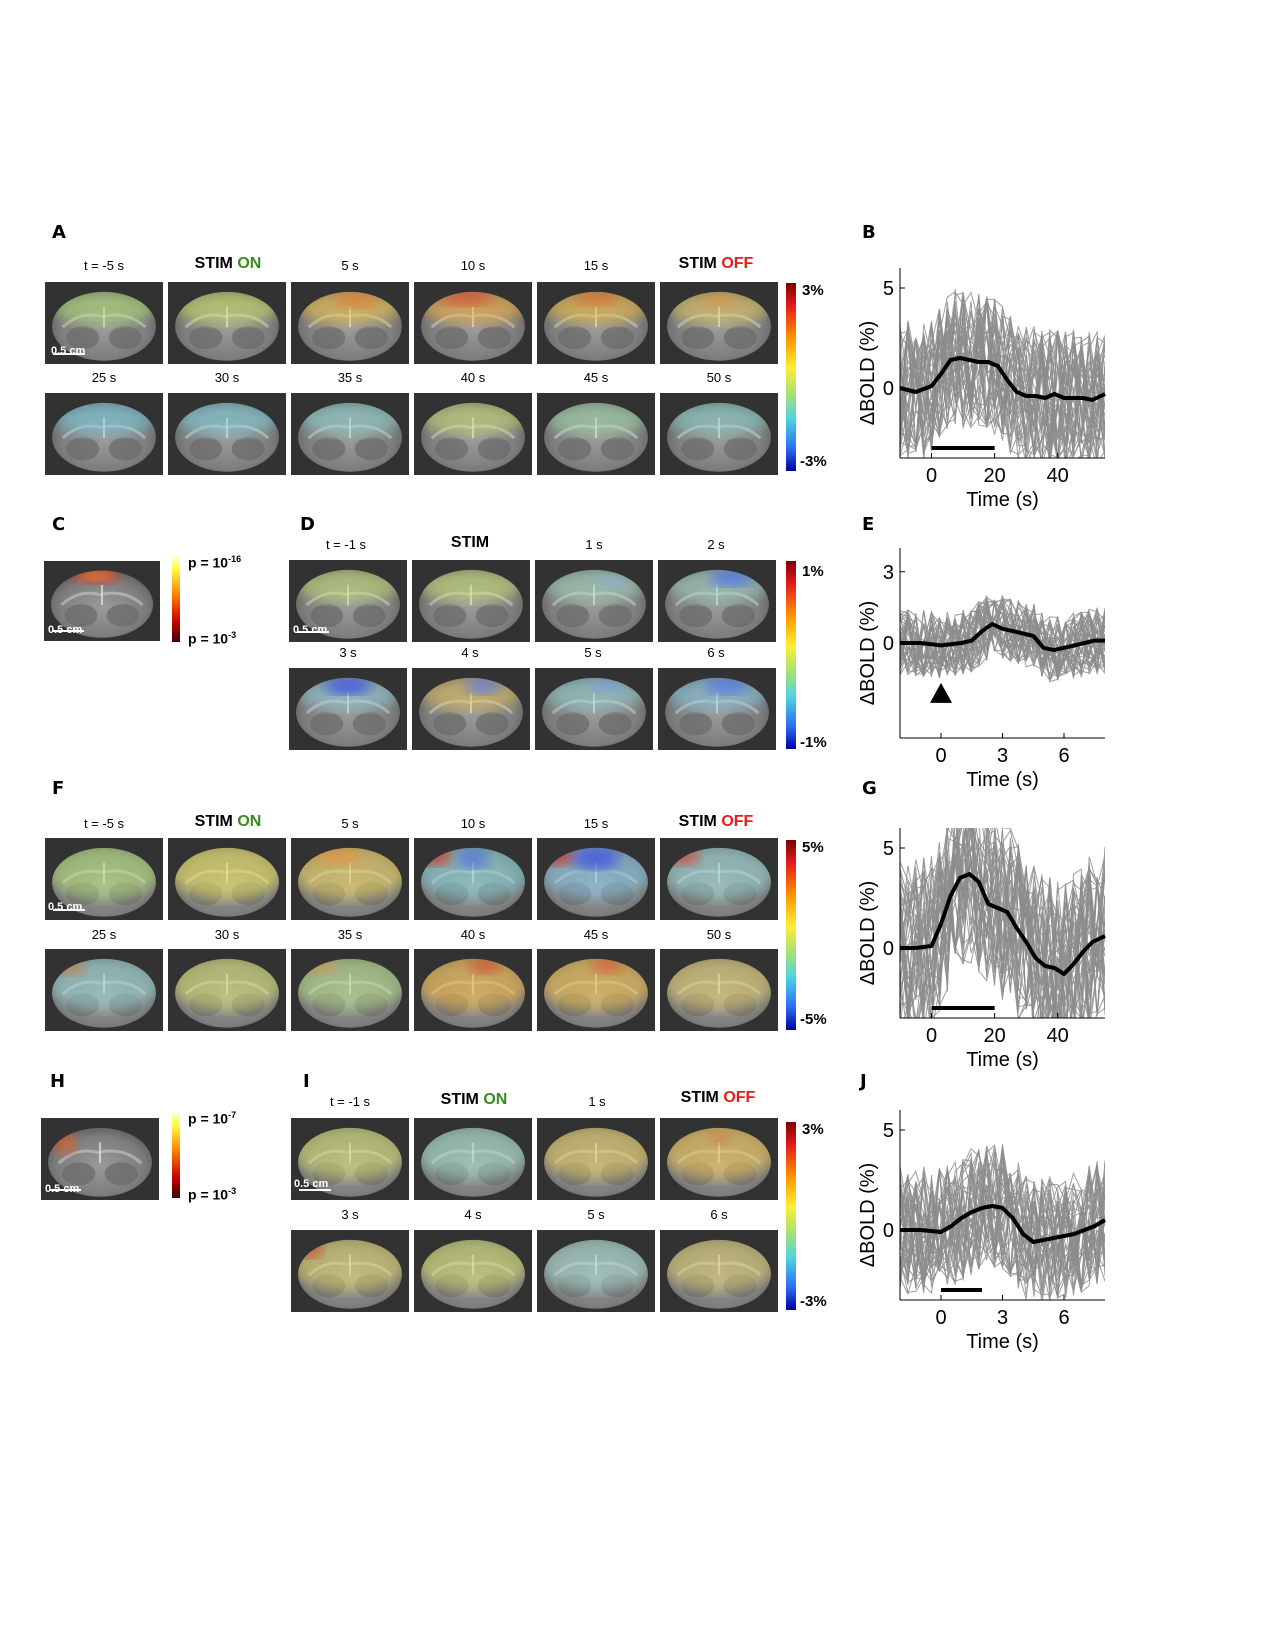  Describe the element at coordinates (228, 821) in the screenshot. I see `f-stim-on: STIM ON` at that location.